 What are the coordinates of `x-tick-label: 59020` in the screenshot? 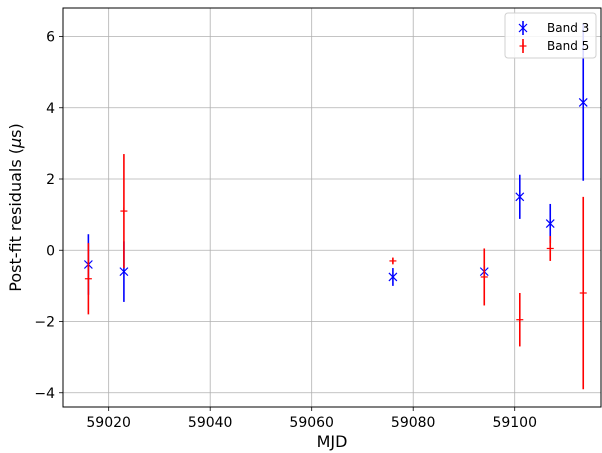 It's located at (108, 423).